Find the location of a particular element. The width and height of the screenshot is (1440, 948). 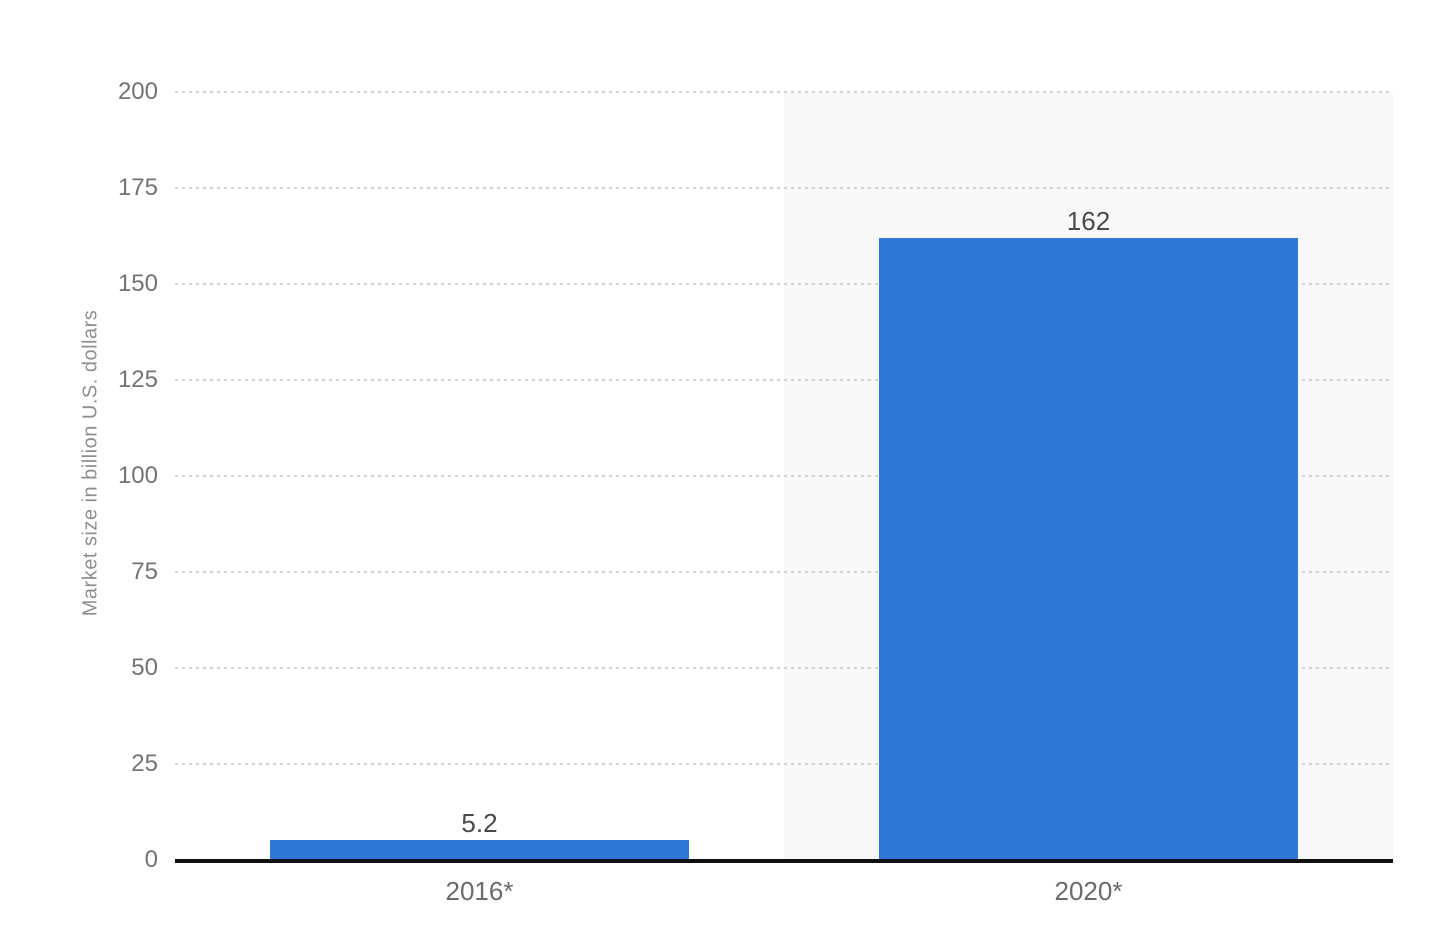

y-tick-label: 50 is located at coordinates (144, 667).